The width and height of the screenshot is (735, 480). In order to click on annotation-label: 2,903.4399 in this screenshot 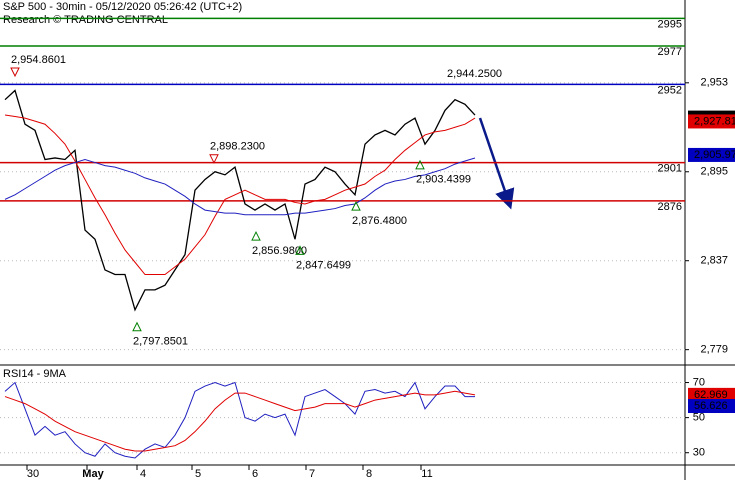, I will do `click(443, 180)`.